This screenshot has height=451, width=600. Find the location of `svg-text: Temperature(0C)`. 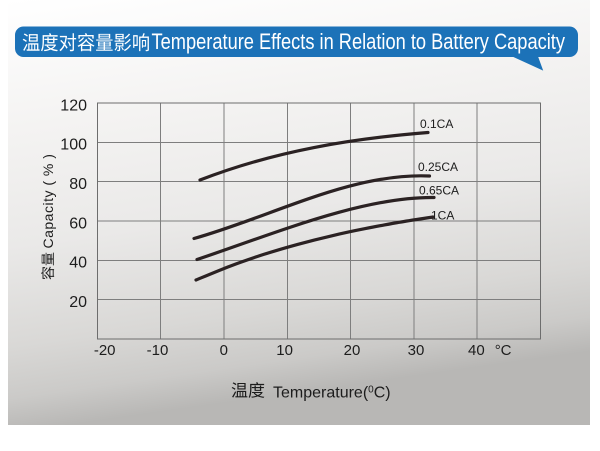

svg-text: Temperature(0C) is located at coordinates (332, 393).